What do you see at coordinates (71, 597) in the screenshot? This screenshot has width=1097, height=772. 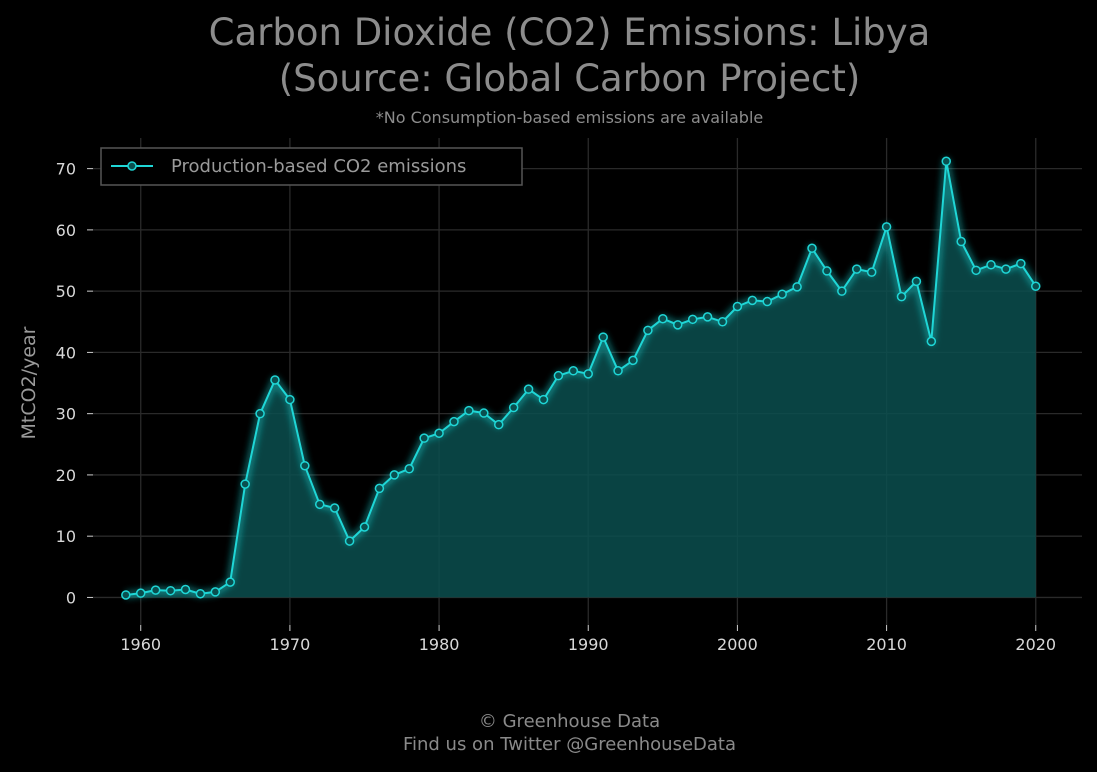 I see `y-tick-label: 0` at bounding box center [71, 597].